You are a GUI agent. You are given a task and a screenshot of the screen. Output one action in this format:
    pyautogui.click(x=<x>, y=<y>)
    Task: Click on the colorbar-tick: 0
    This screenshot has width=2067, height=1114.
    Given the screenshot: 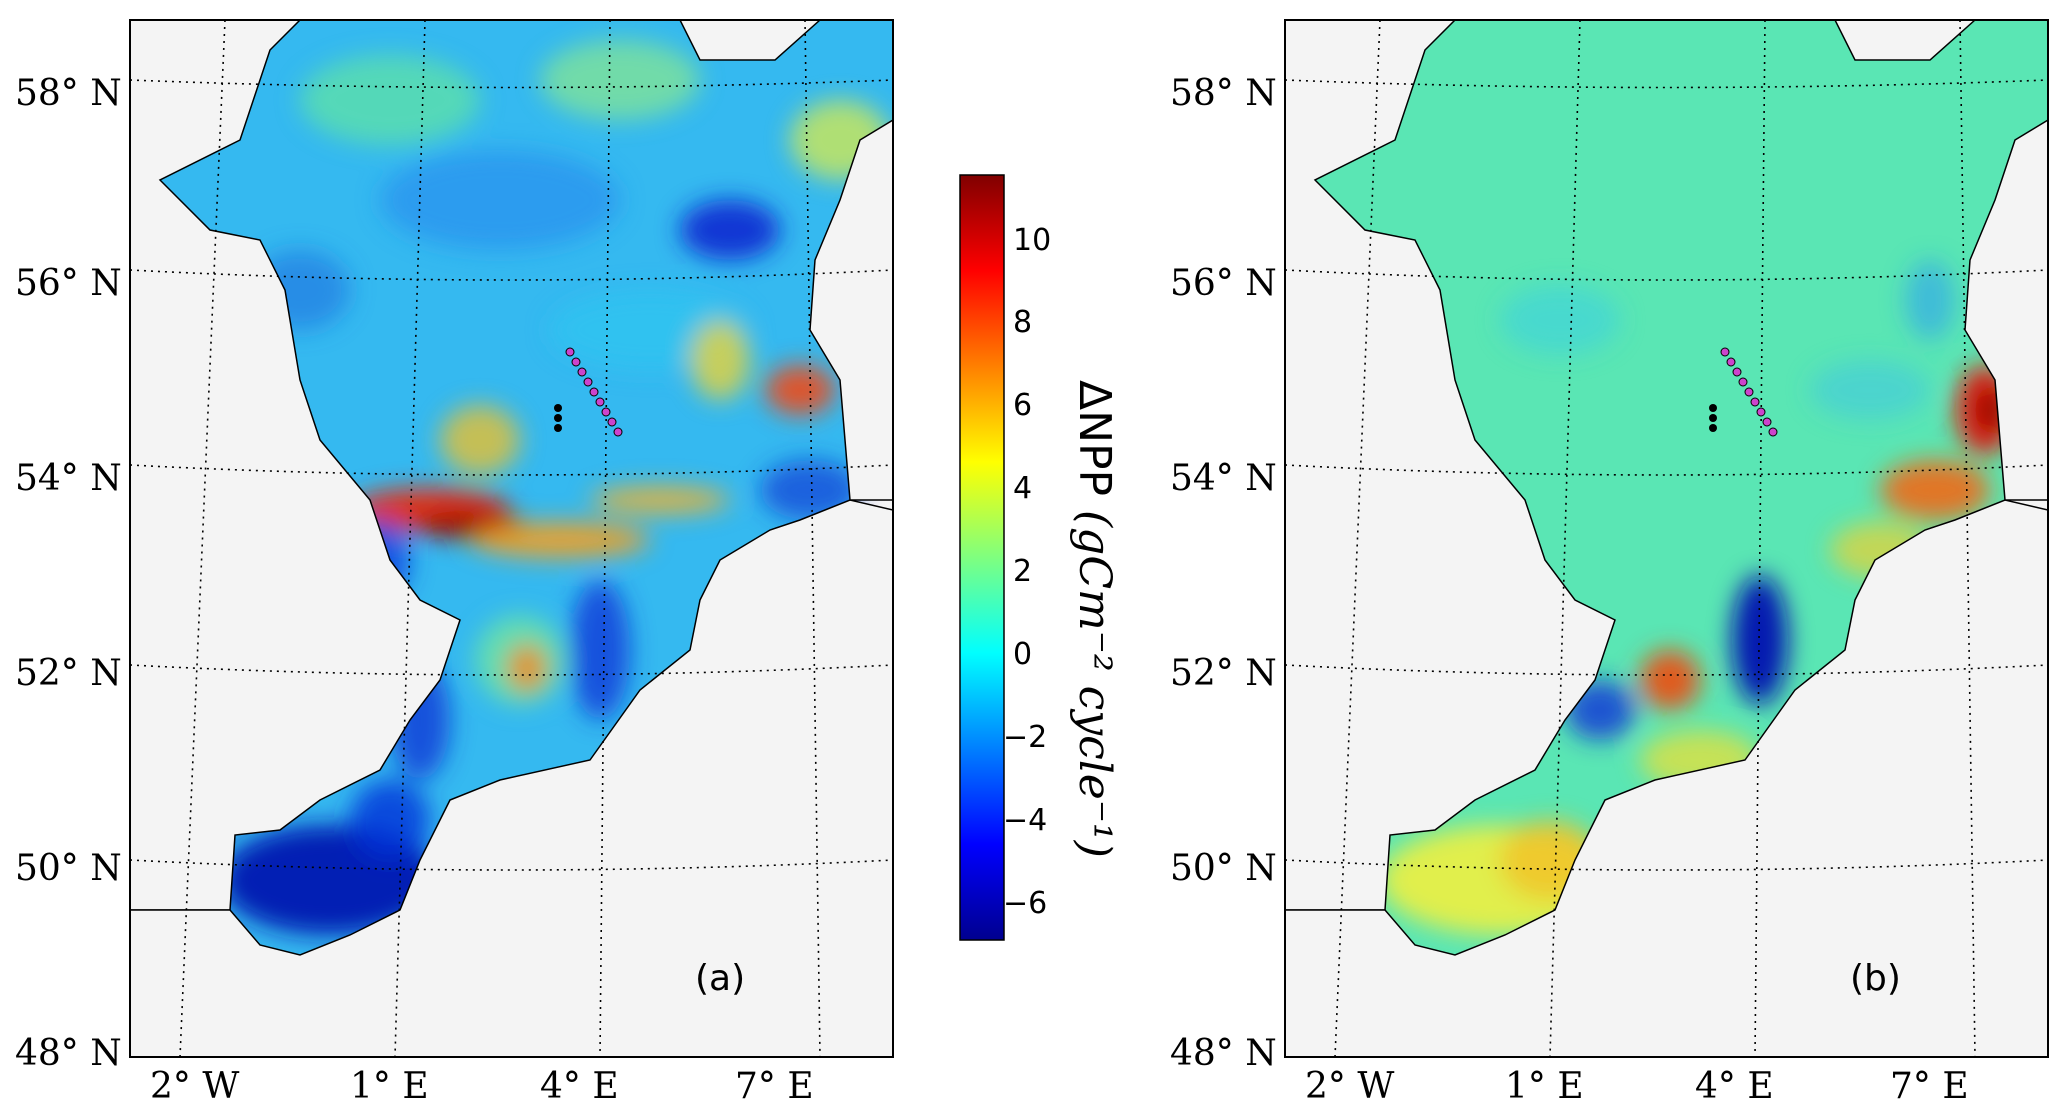 What is the action you would take?
    pyautogui.click(x=1022, y=654)
    